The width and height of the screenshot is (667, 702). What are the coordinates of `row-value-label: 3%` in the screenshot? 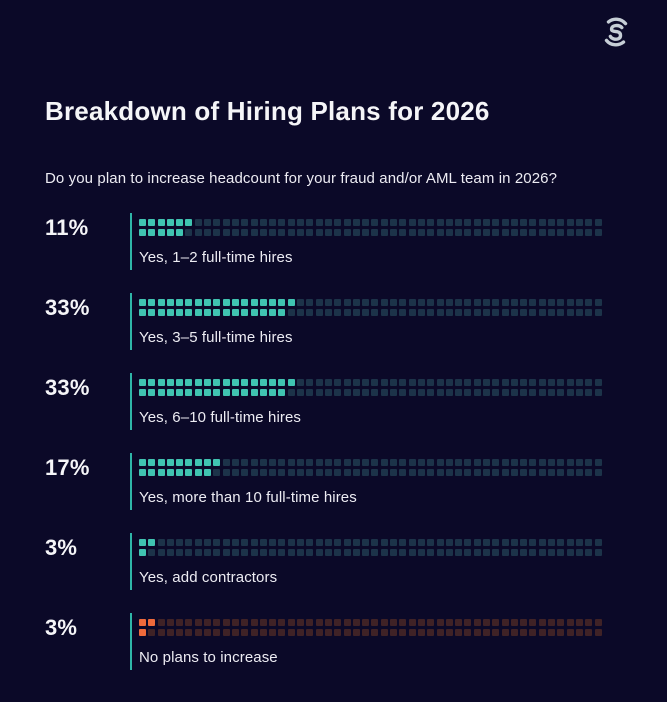 It's located at (61, 547).